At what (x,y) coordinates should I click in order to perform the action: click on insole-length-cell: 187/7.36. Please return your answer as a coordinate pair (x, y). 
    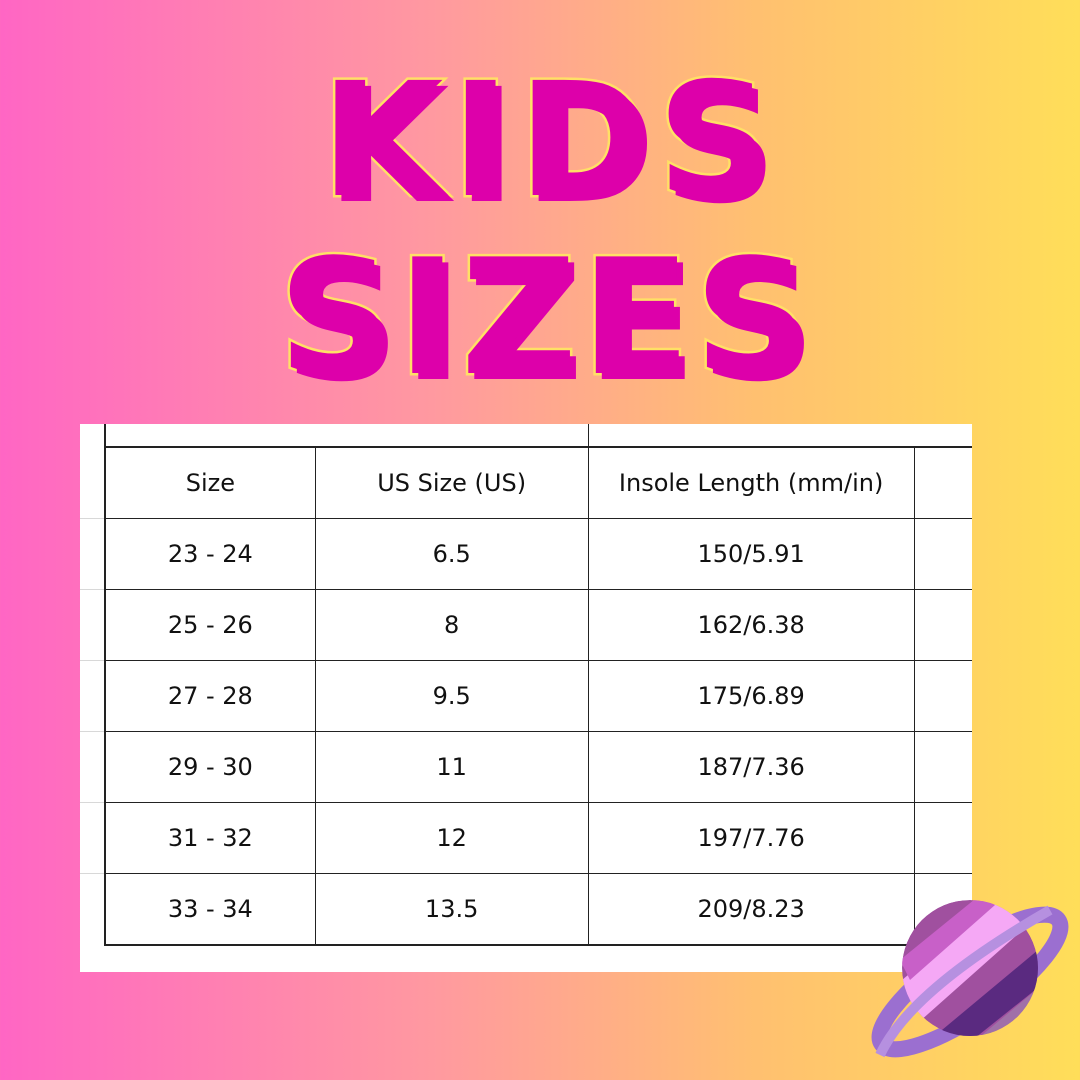
    Looking at the image, I should click on (751, 767).